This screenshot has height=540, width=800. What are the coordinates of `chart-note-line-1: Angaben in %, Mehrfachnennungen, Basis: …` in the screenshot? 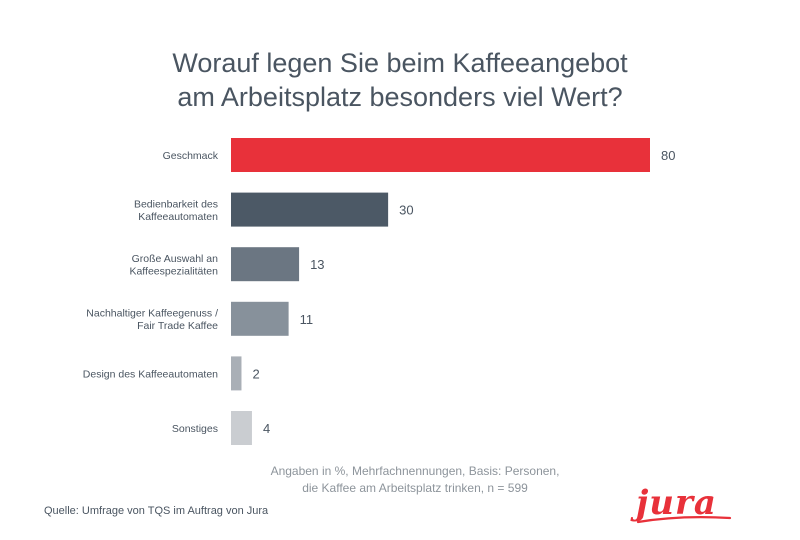 It's located at (415, 471).